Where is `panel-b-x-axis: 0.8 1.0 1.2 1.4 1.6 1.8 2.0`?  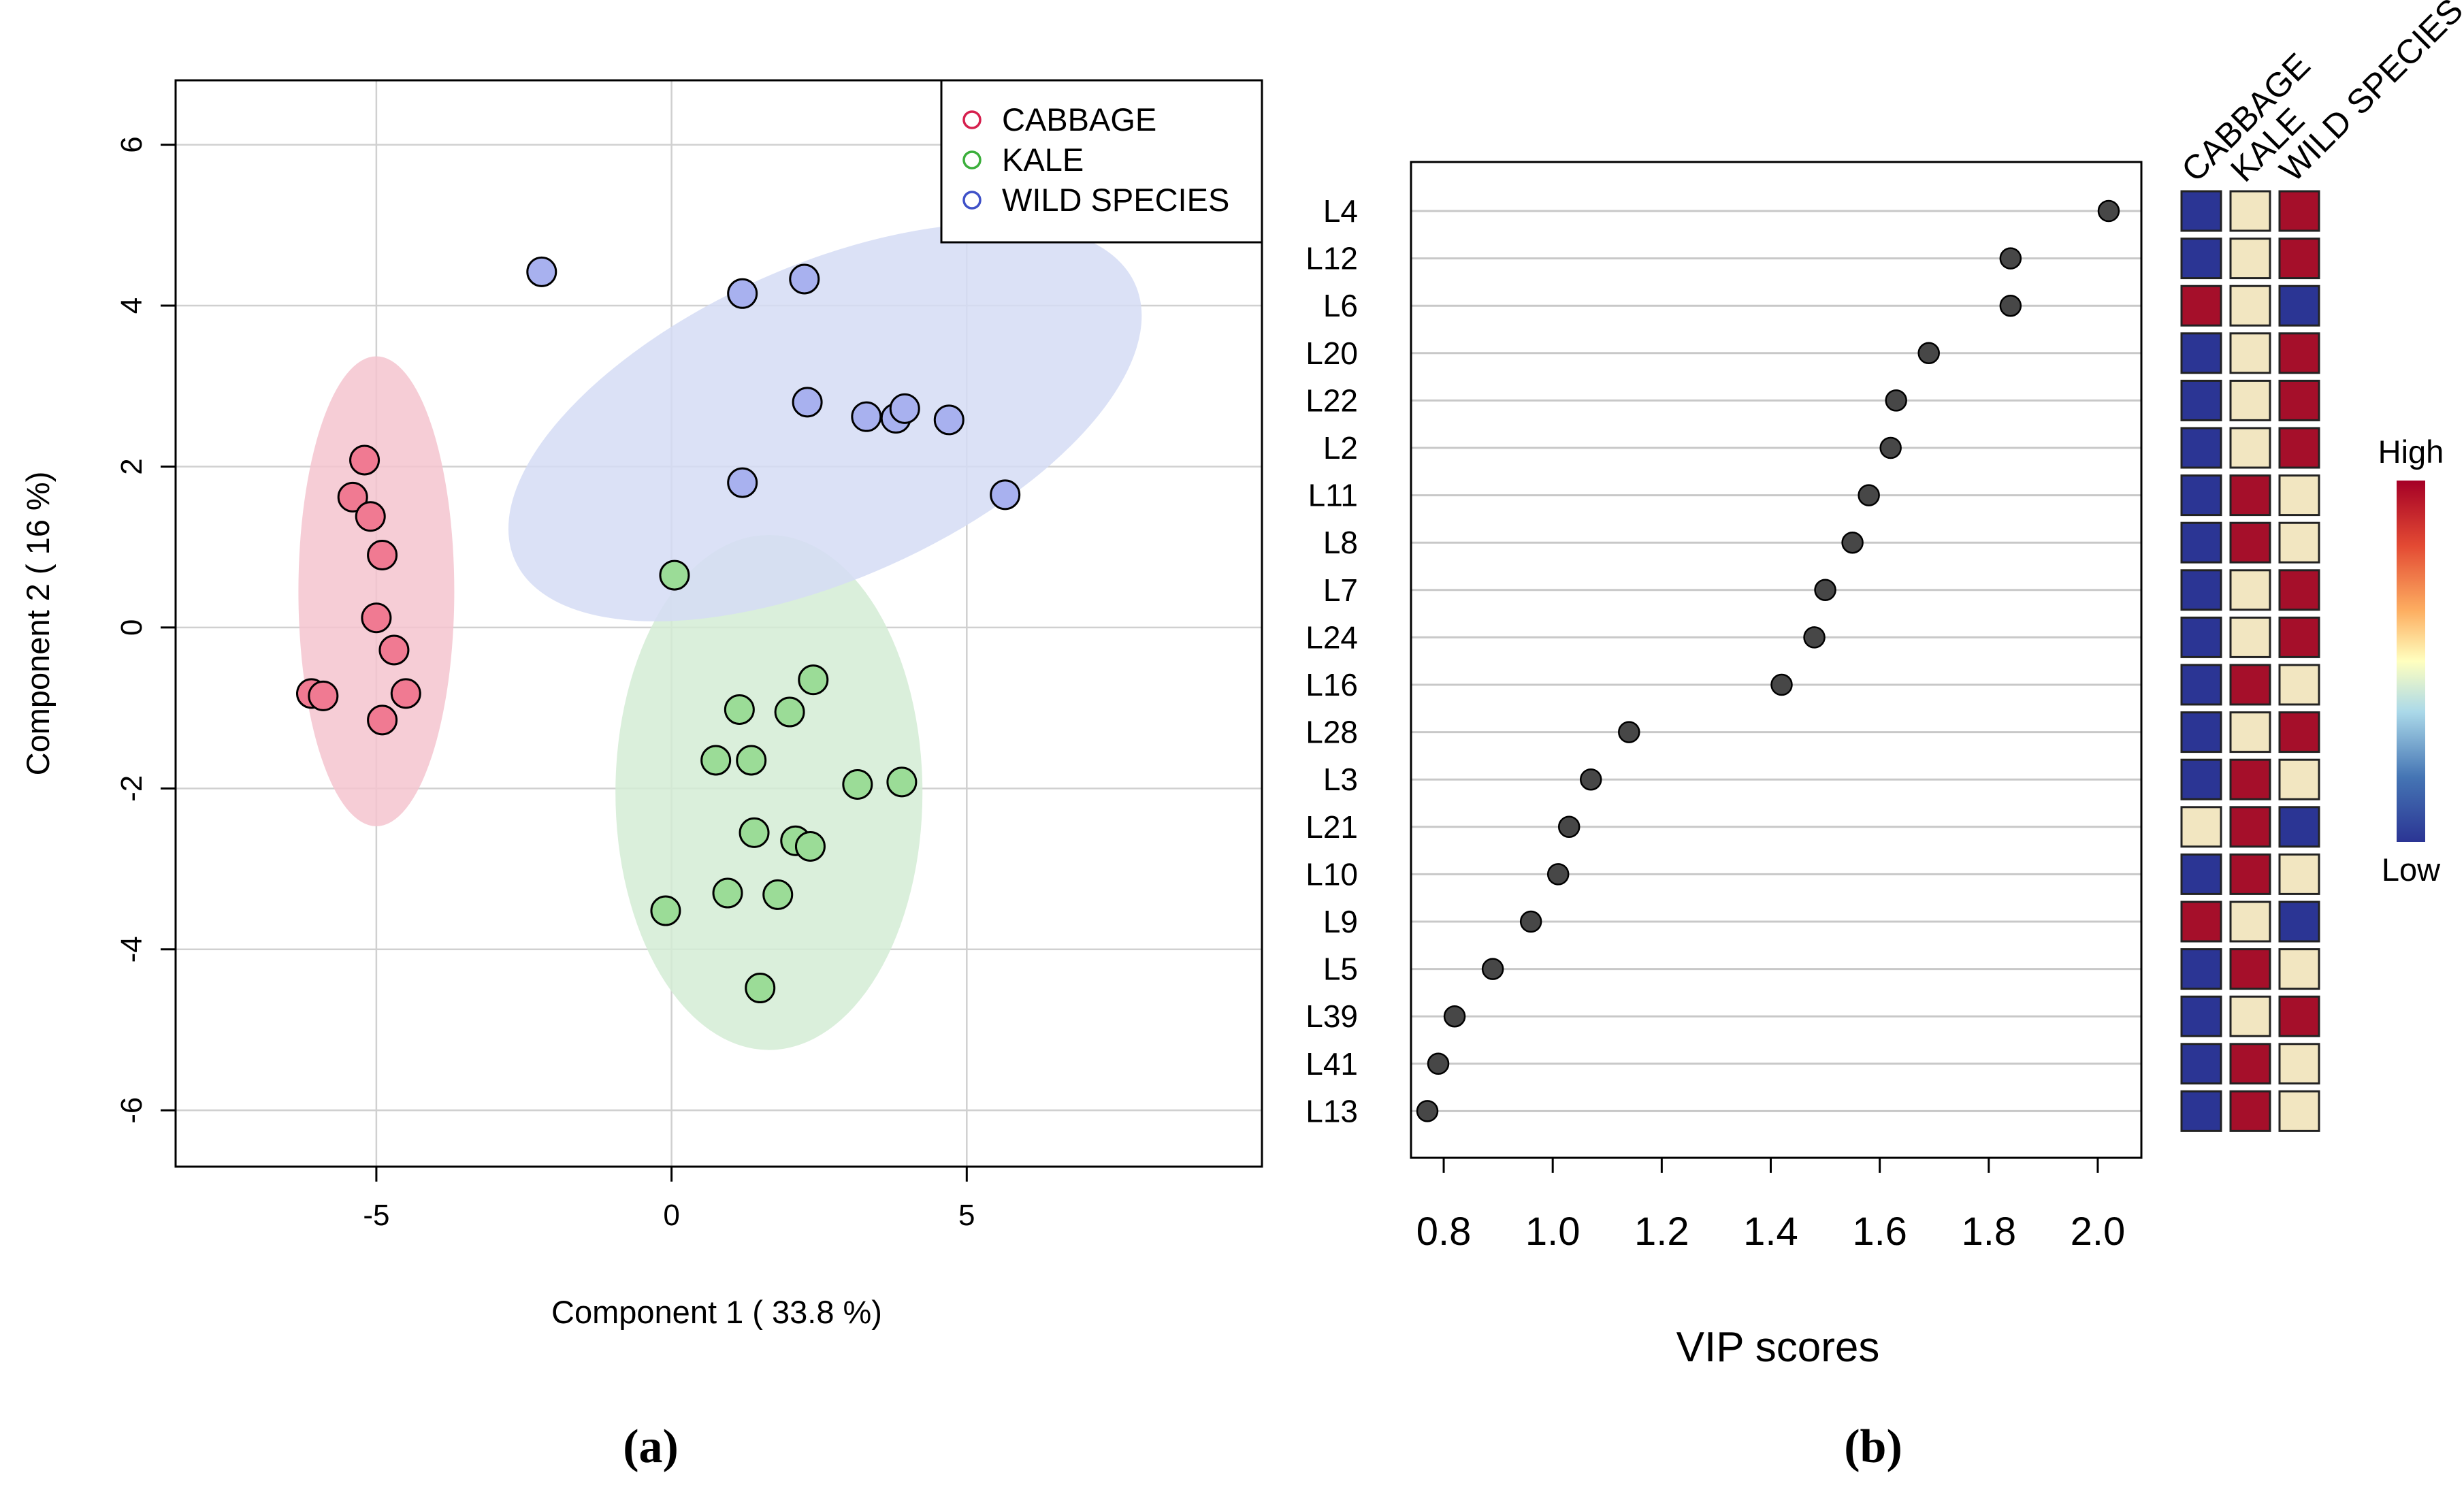 panel-b-x-axis: 0.8 1.0 1.2 1.4 1.6 1.8 2.0 is located at coordinates (1770, 1206).